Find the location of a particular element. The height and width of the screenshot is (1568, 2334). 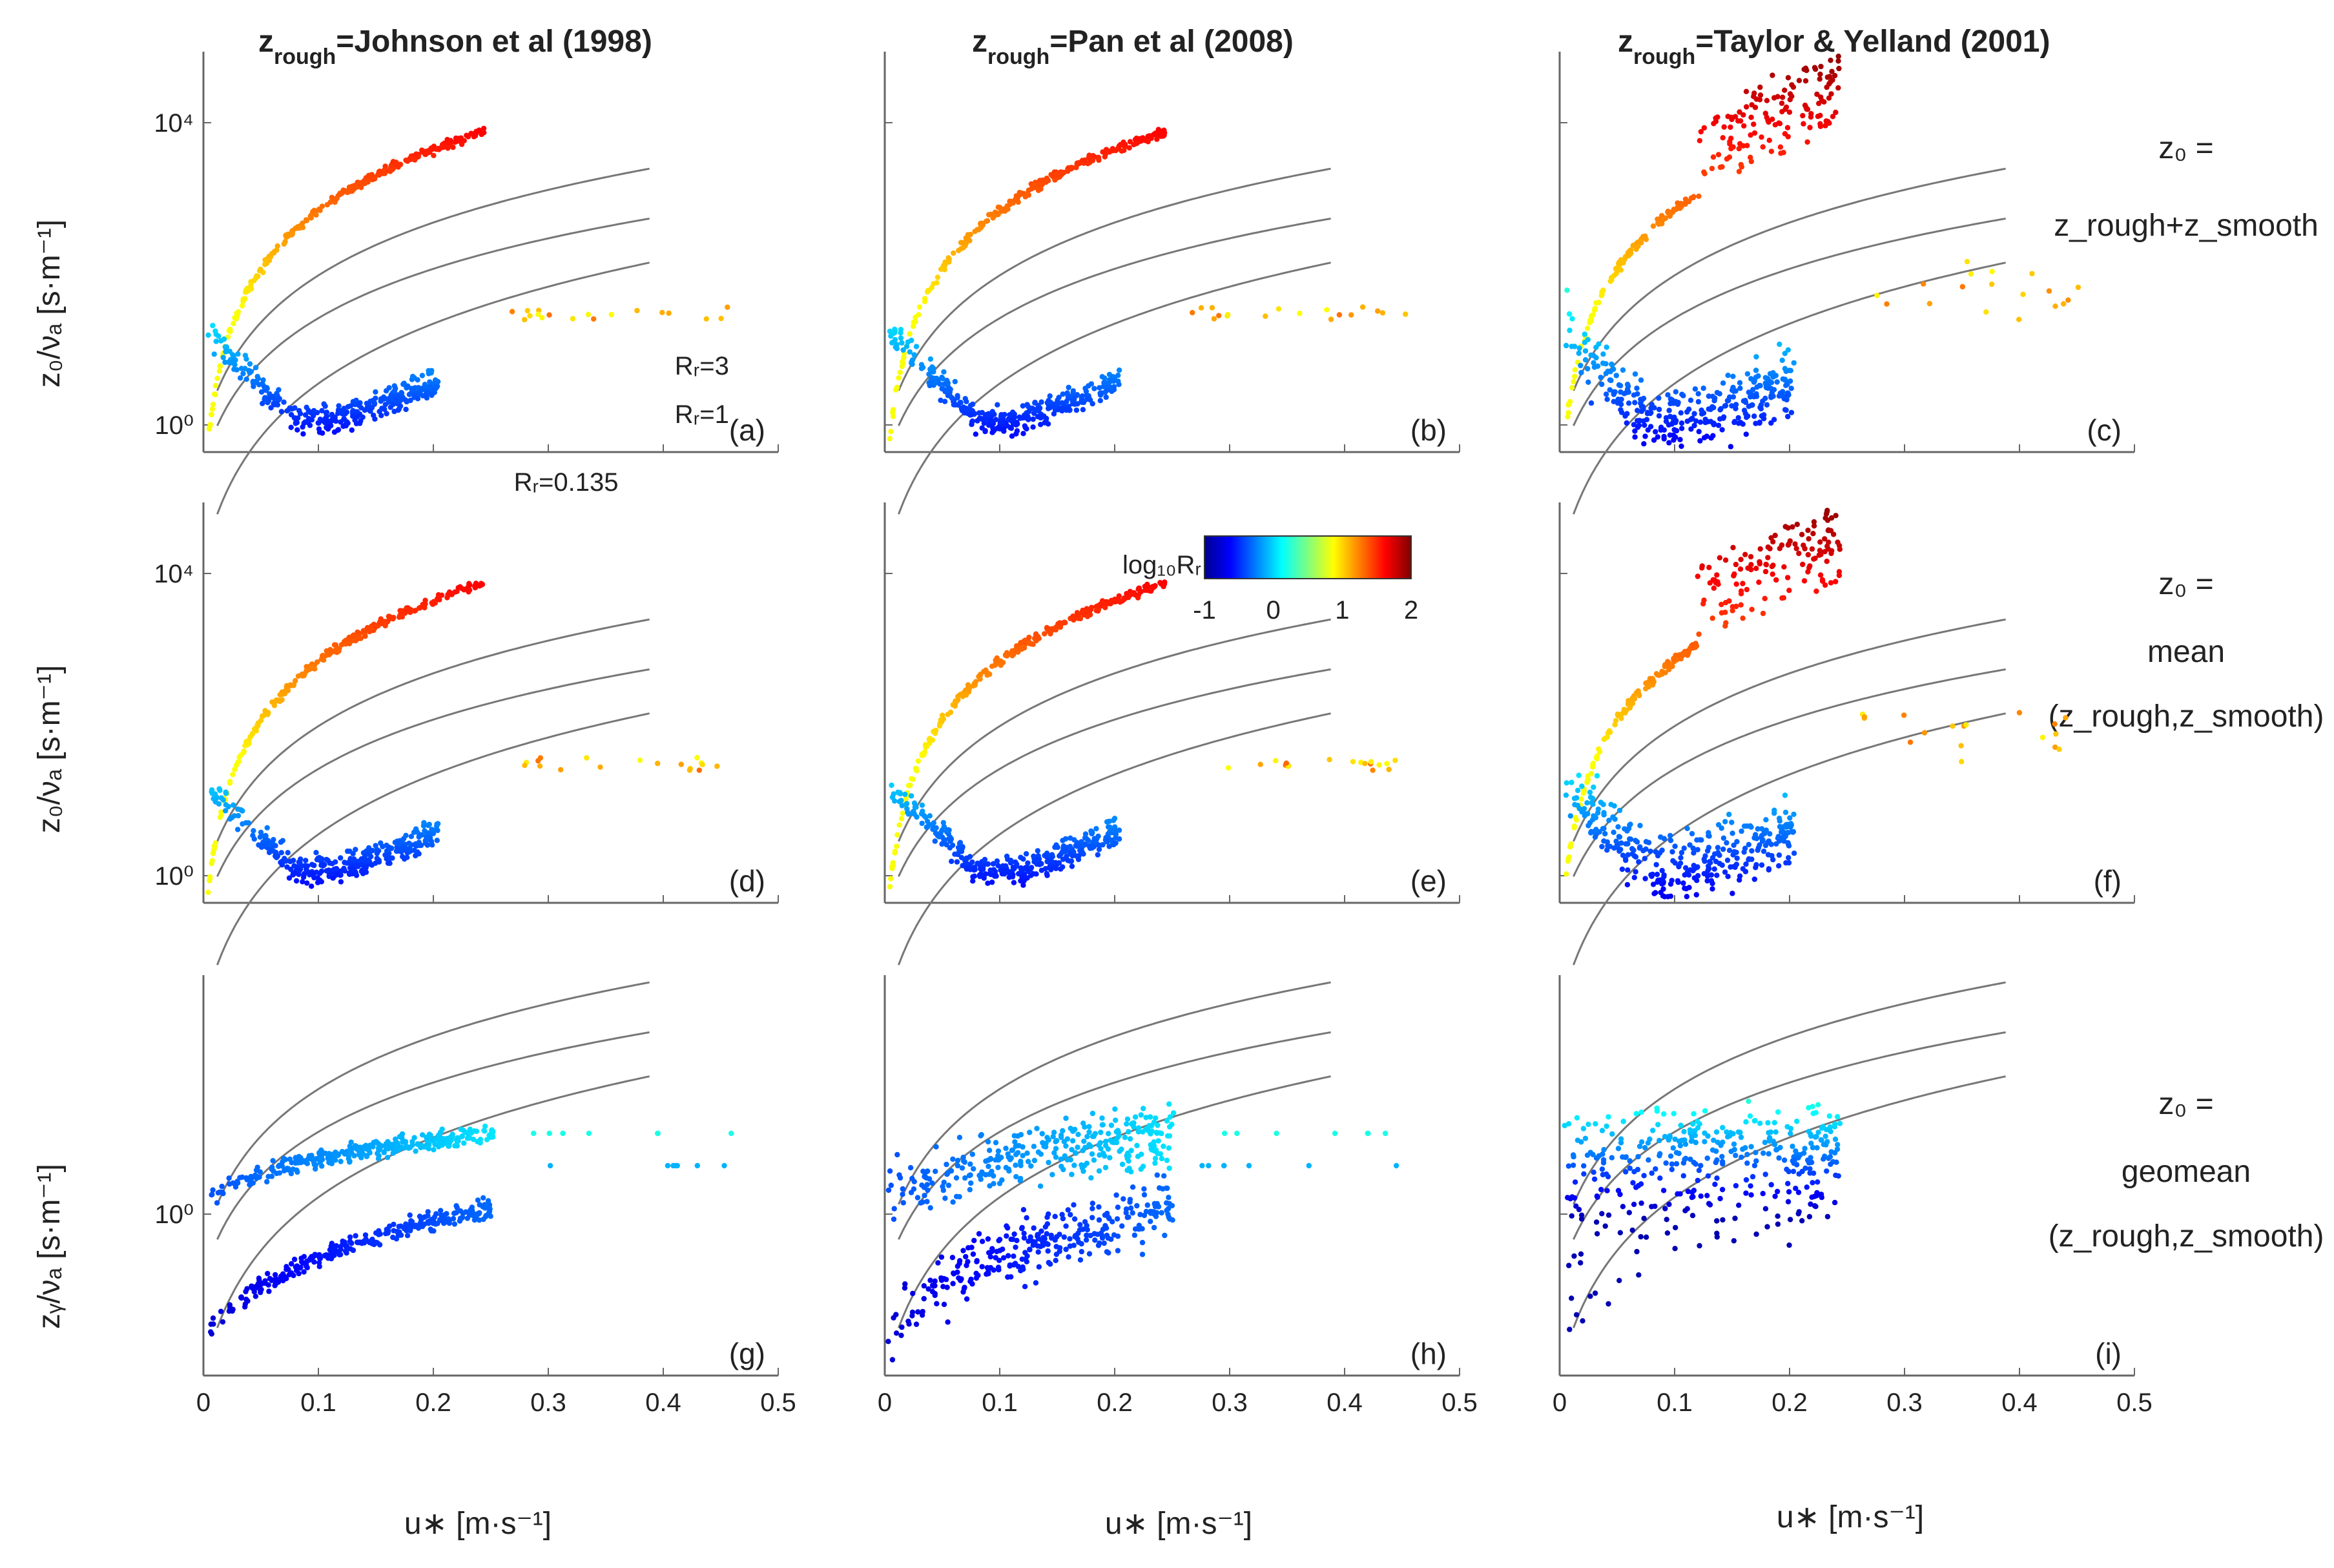

x-tick-label: 0.4 is located at coordinates (1345, 1402).